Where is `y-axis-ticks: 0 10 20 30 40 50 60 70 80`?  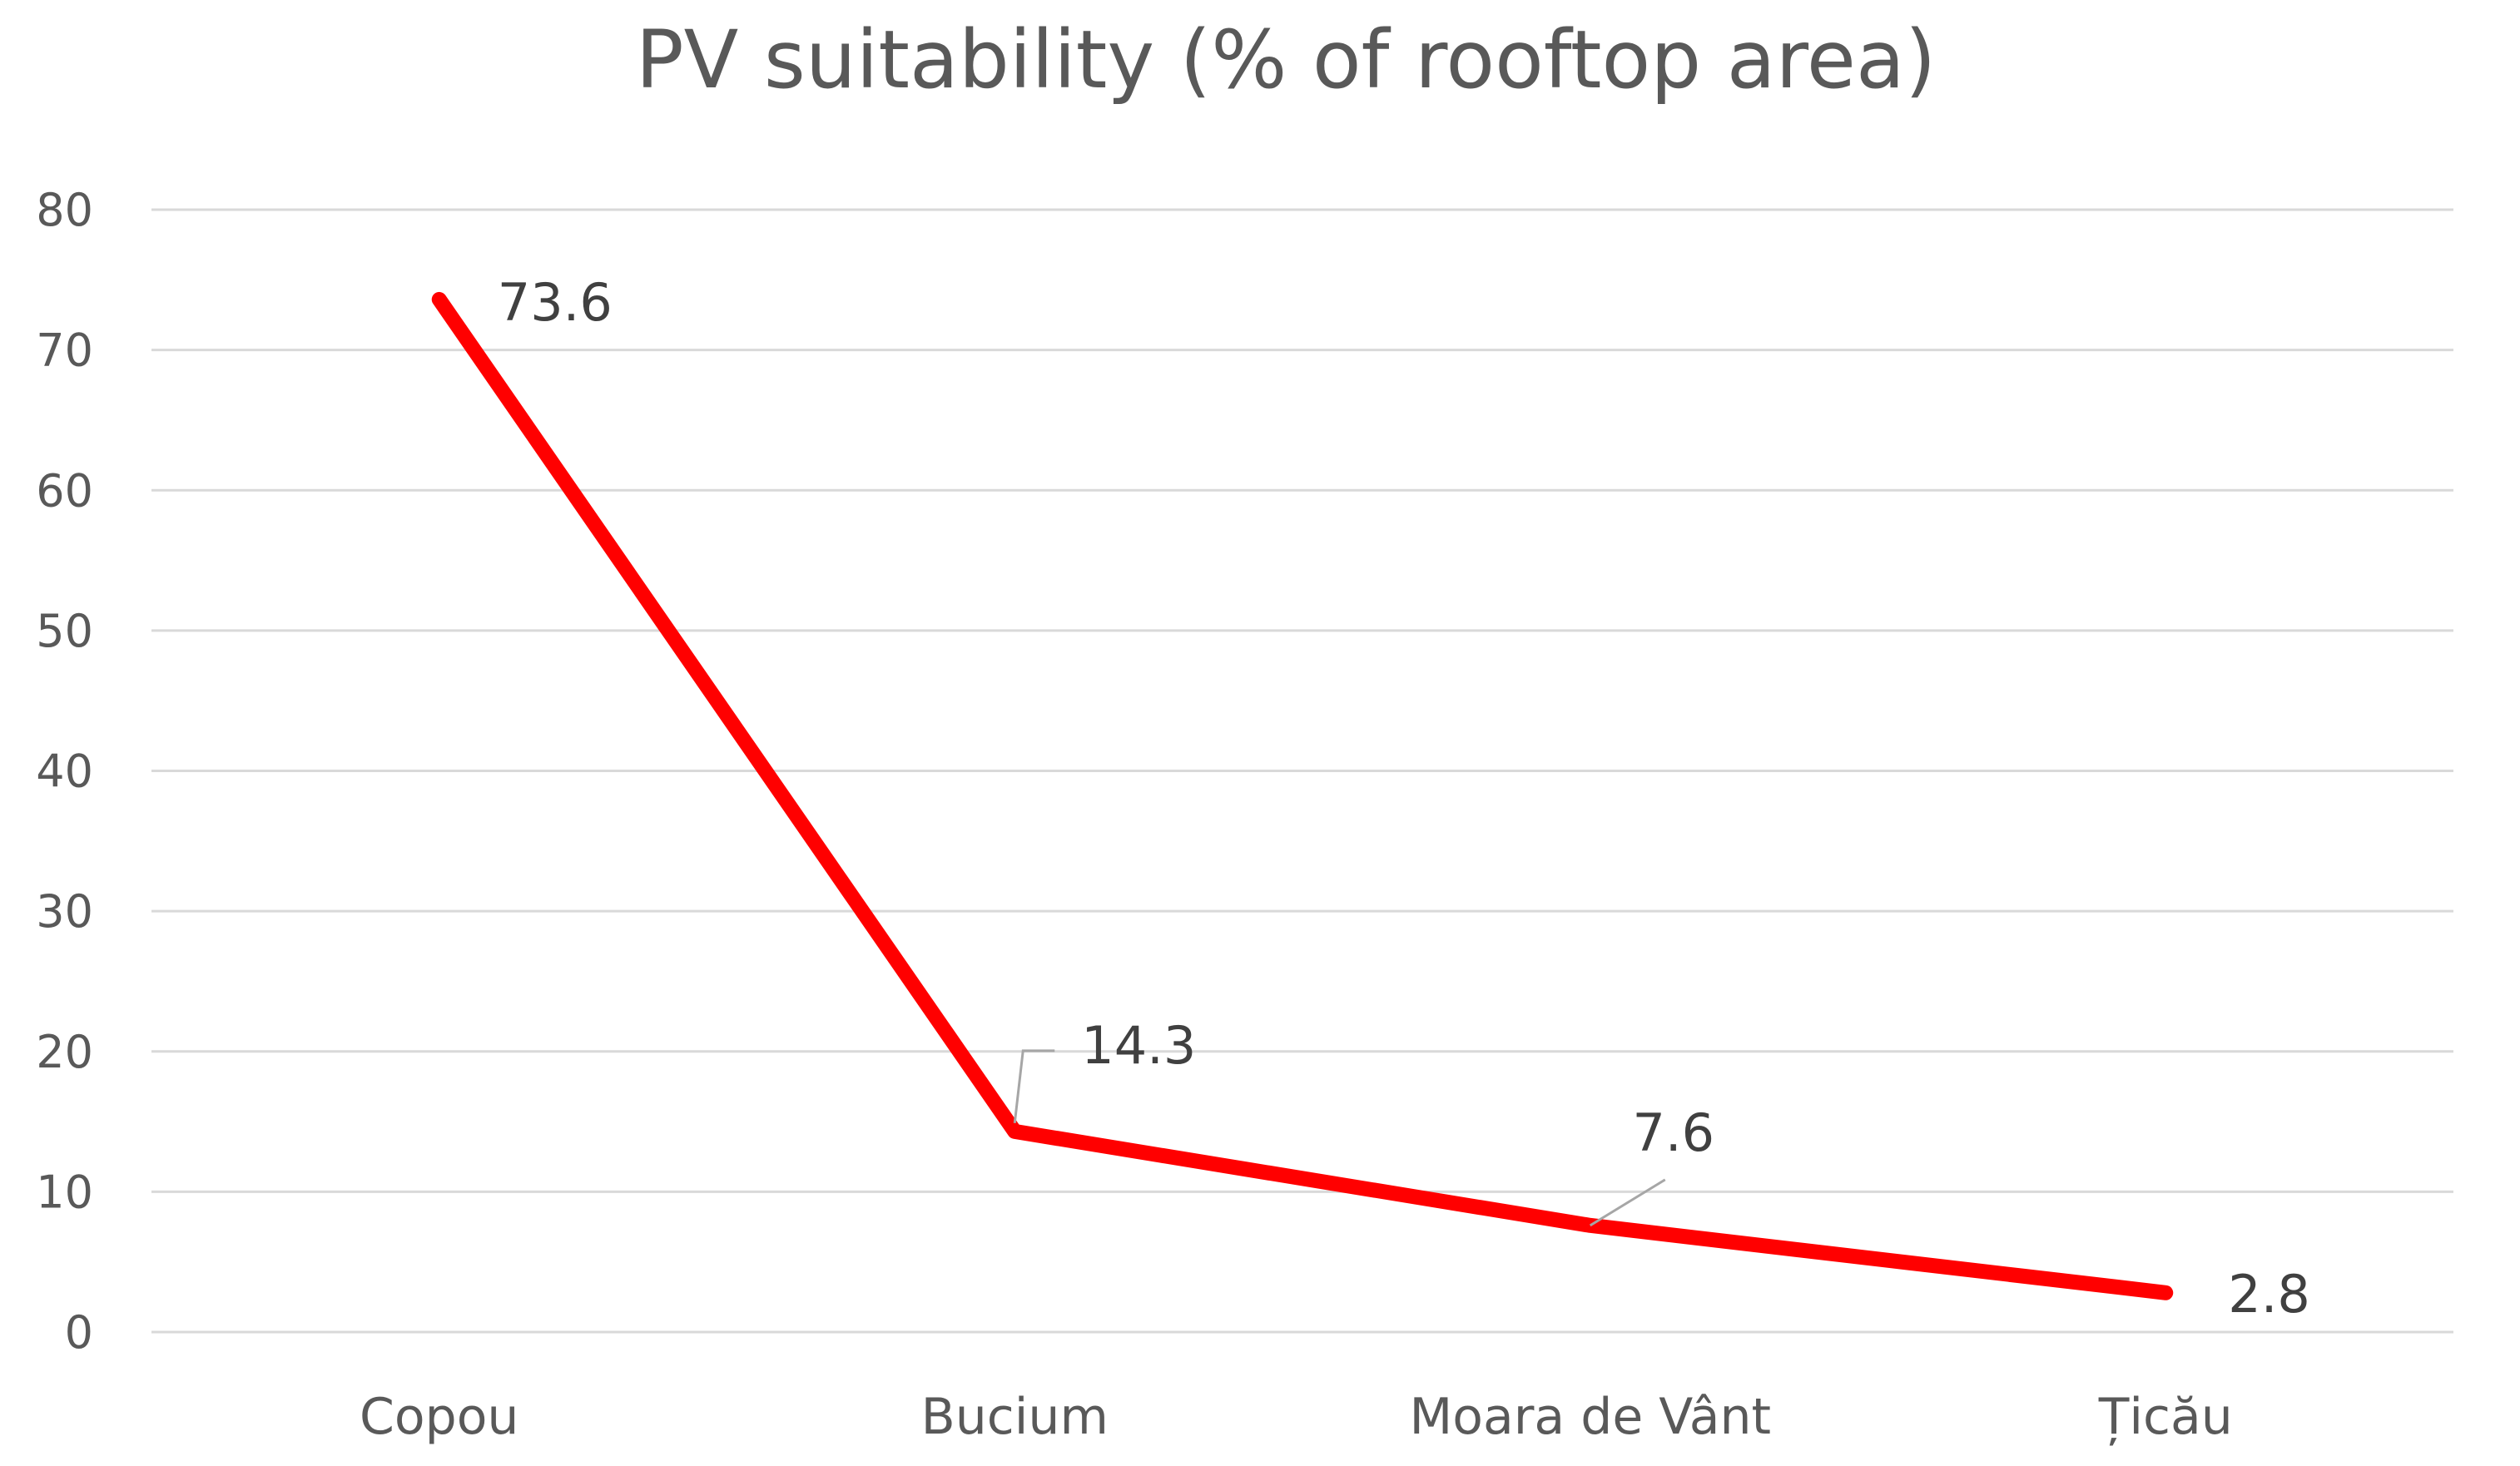 y-axis-ticks: 0 10 20 30 40 50 60 70 80 is located at coordinates (64, 772).